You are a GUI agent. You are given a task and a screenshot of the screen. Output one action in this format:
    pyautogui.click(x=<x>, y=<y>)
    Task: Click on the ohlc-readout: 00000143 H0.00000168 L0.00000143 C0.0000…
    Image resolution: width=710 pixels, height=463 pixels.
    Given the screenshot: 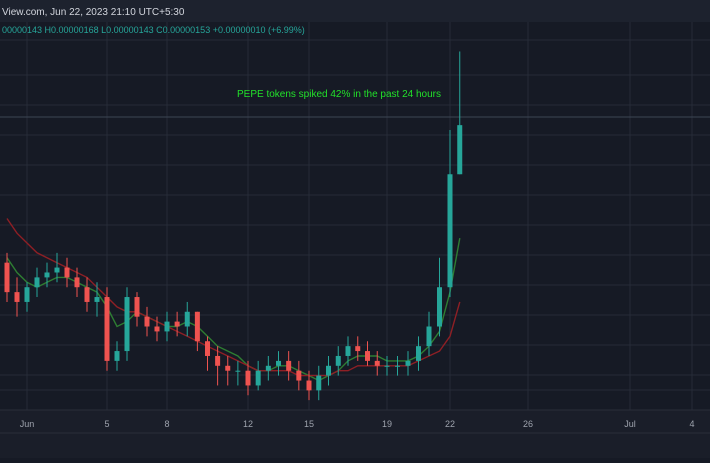 What is the action you would take?
    pyautogui.click(x=153, y=30)
    